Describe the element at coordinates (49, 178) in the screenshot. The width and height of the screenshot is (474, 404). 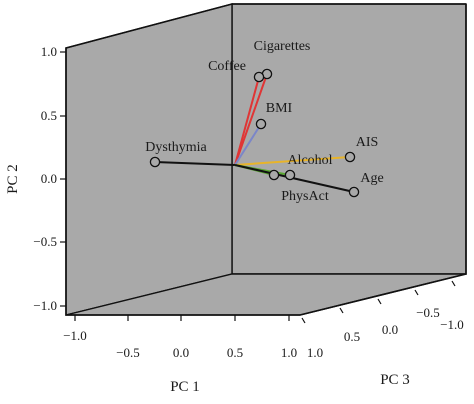
I see `pc2-tick-label: 0.0` at that location.